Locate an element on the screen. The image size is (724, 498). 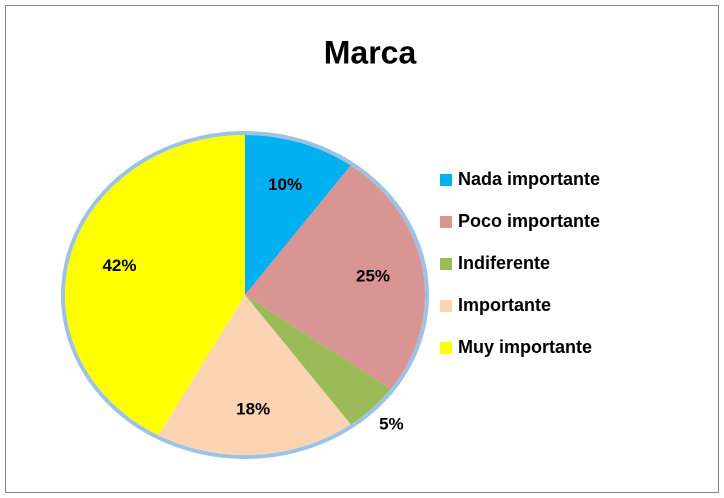
legend-label: Poco importante is located at coordinates (529, 221).